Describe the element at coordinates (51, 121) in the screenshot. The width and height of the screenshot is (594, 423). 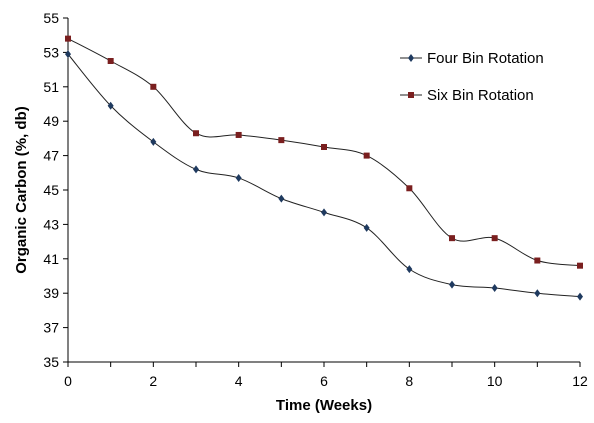
I see `y-tick-label: 49` at that location.